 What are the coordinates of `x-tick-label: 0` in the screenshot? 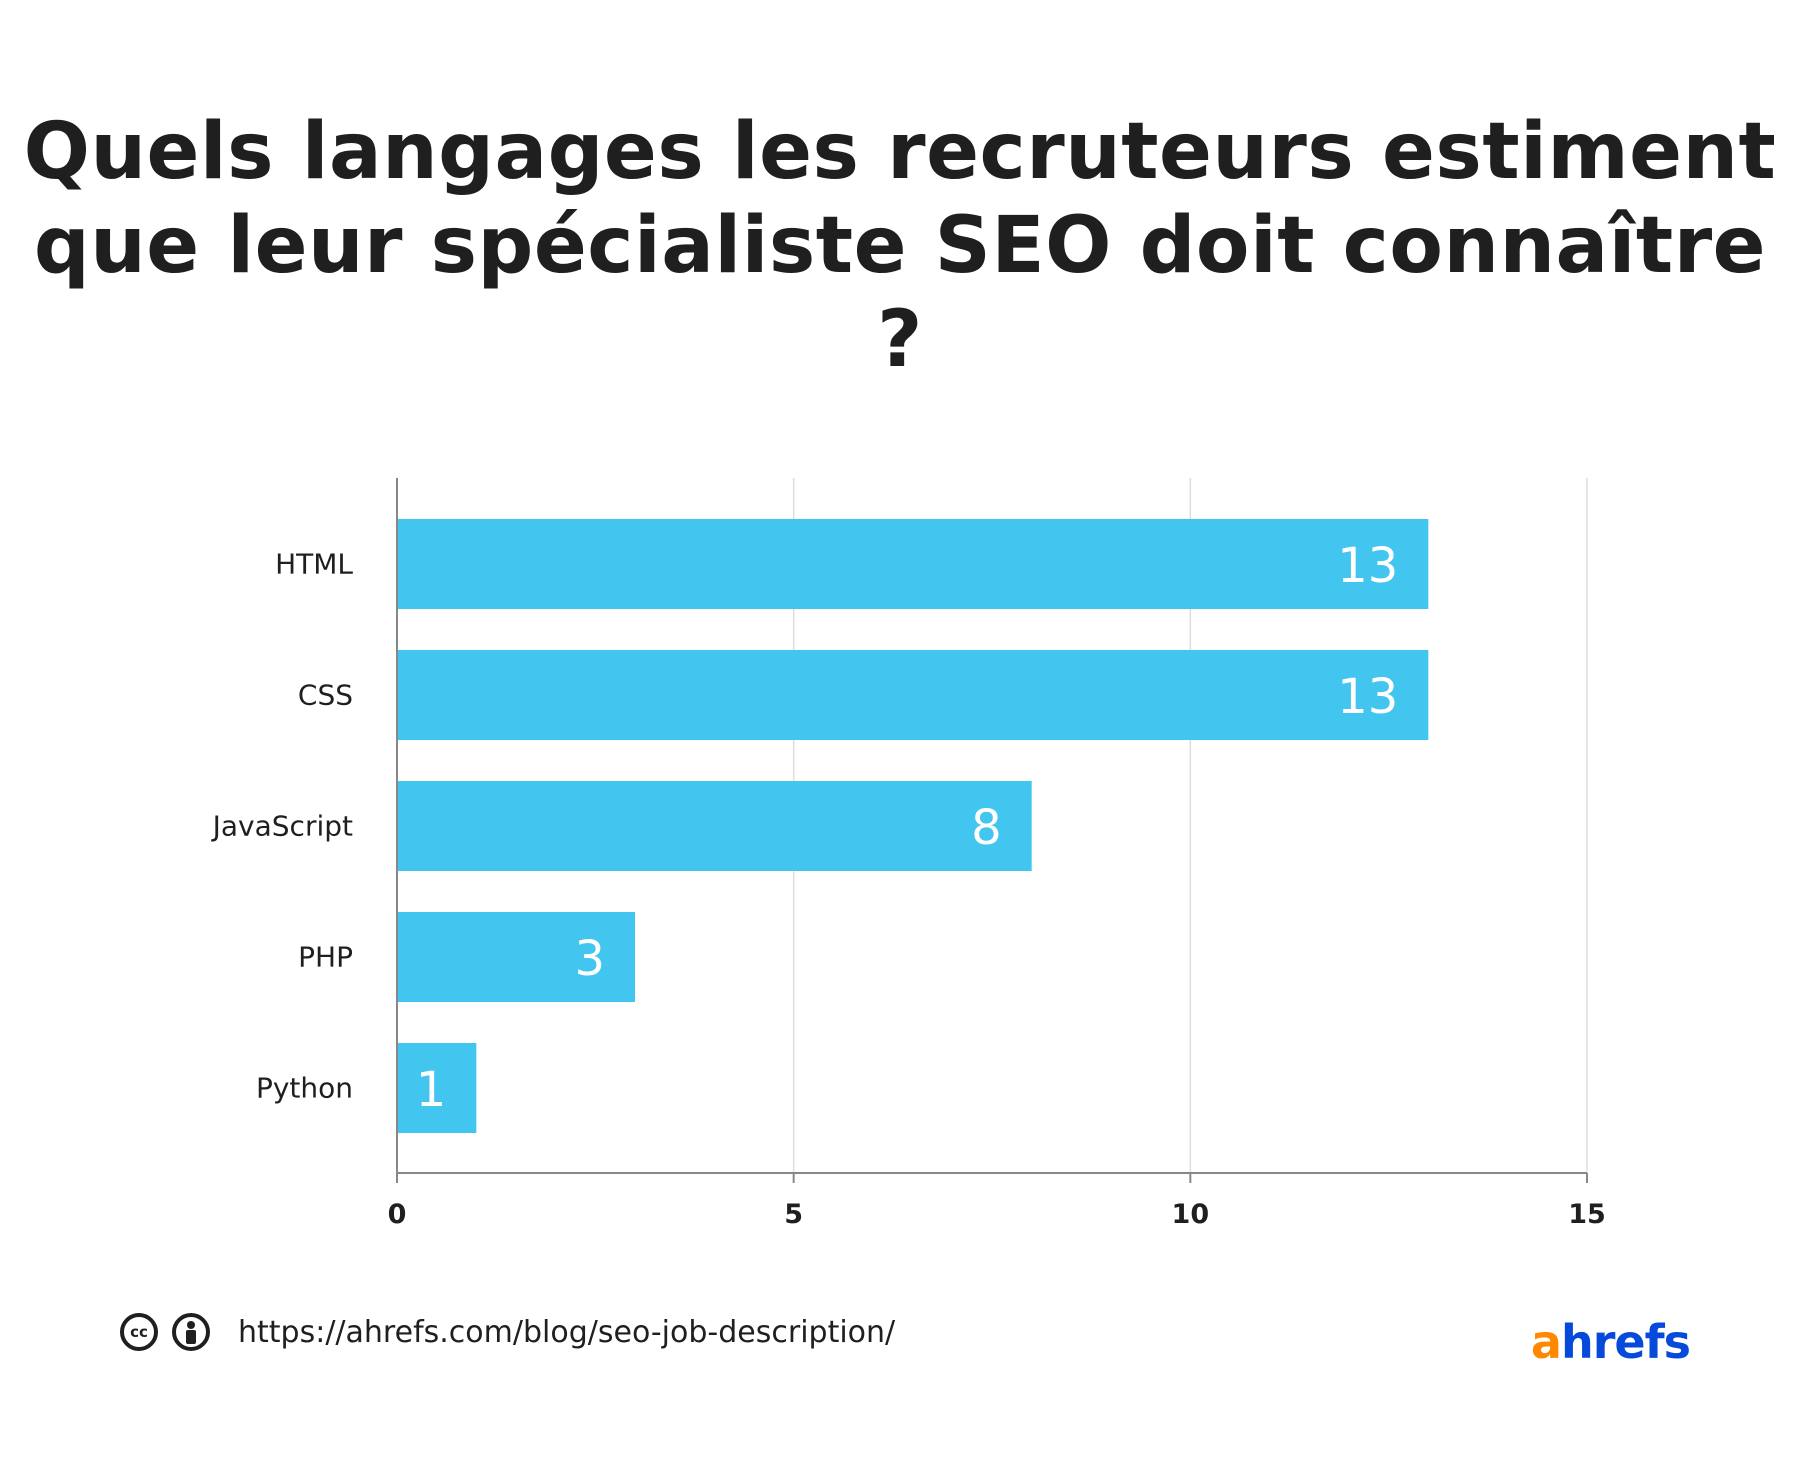 It's located at (397, 1214).